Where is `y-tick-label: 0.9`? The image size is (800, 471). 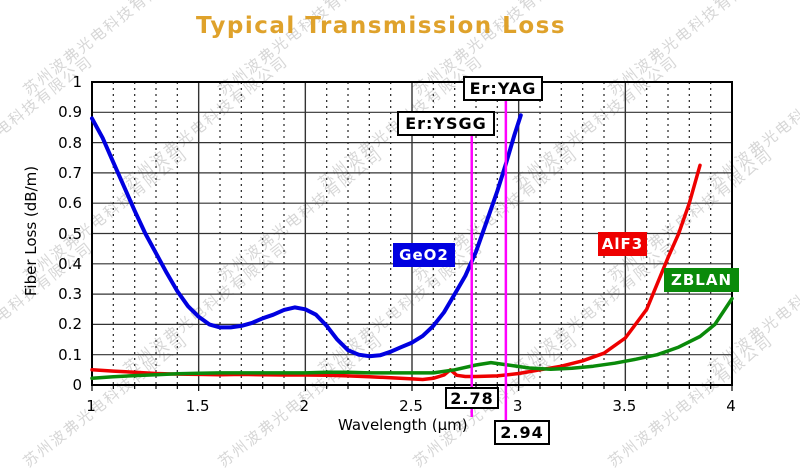 y-tick-label: 0.9 is located at coordinates (70, 112).